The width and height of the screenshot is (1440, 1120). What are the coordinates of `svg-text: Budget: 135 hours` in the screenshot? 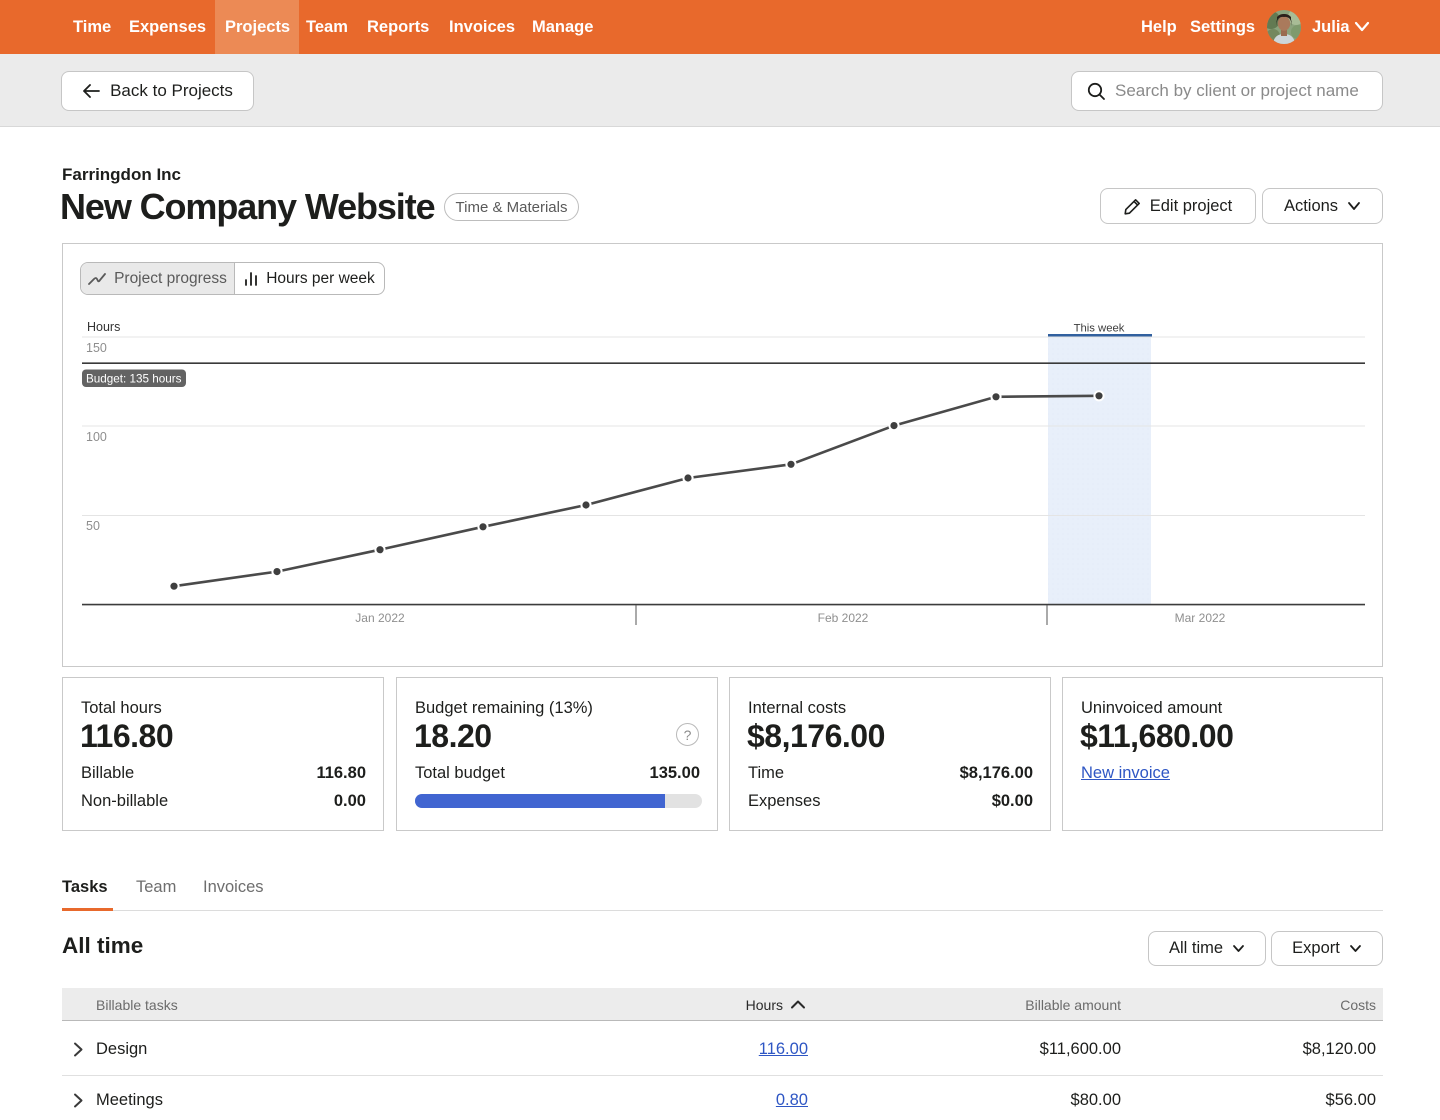 It's located at (134, 379).